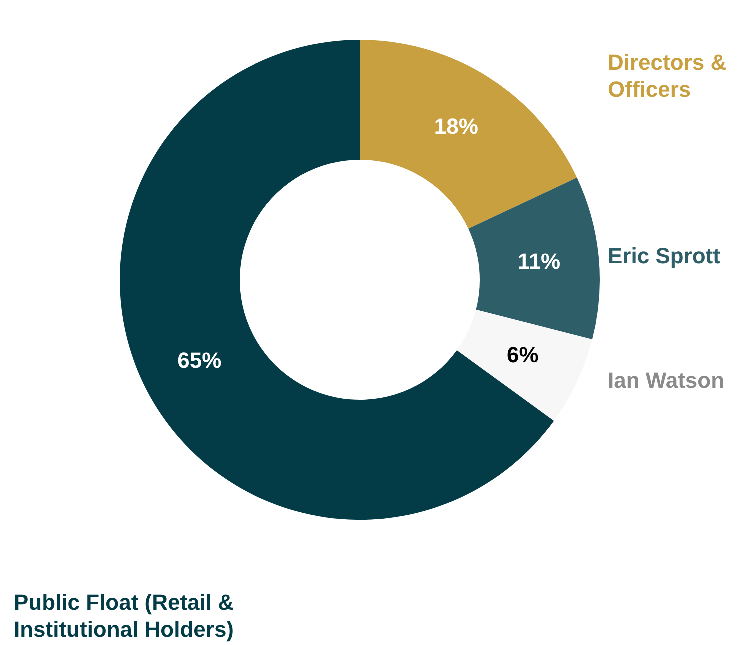 The height and width of the screenshot is (645, 746). I want to click on slice-label: Ian Watson, so click(666, 381).